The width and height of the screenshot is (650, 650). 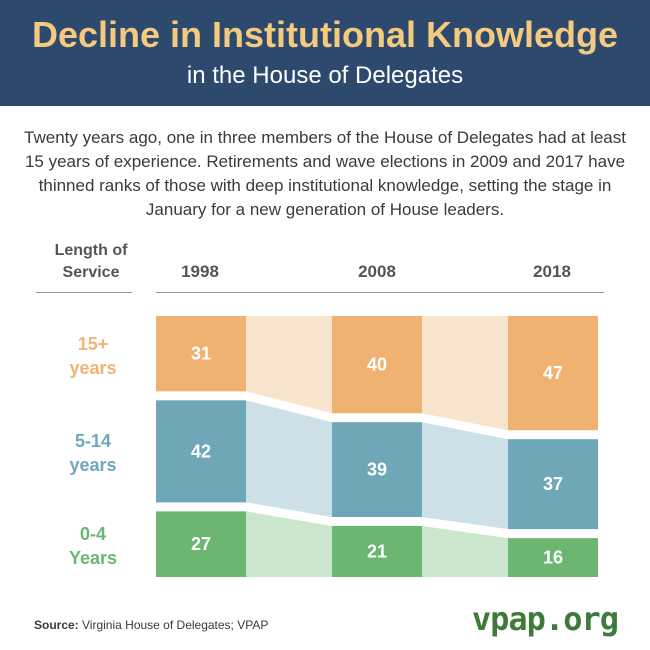 I want to click on flow-15-plus-2008-2018, so click(x=465, y=373).